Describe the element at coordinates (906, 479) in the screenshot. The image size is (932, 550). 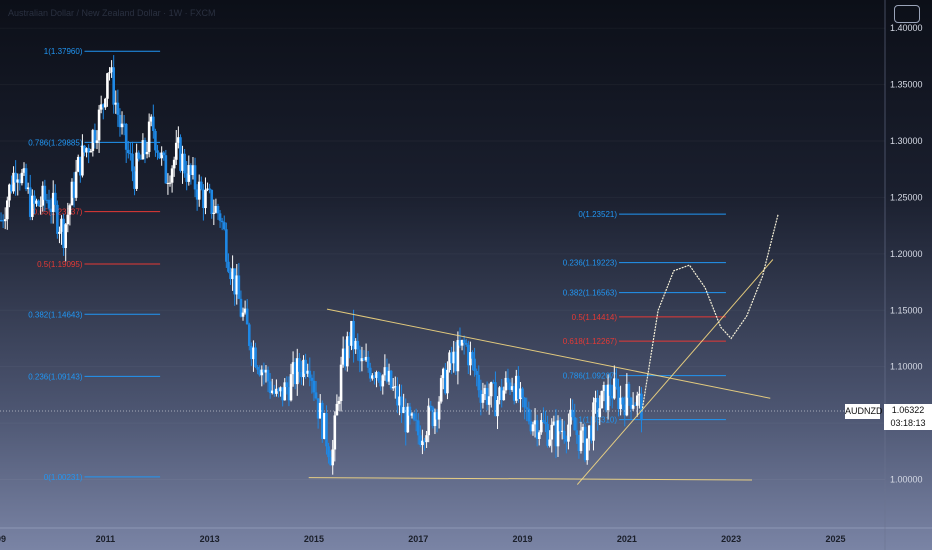
I see `y-tick-label: 1.00000` at that location.